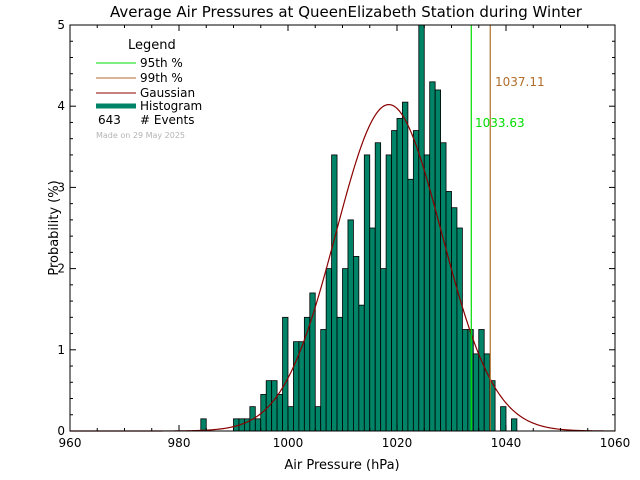 The width and height of the screenshot is (640, 480). I want to click on legend-label-histogram: Histogram, so click(171, 106).